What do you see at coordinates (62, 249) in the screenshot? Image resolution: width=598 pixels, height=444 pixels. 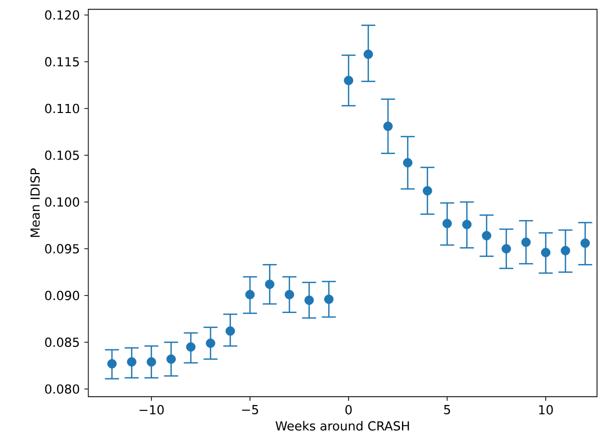 I see `y-tick-label: 0.095` at bounding box center [62, 249].